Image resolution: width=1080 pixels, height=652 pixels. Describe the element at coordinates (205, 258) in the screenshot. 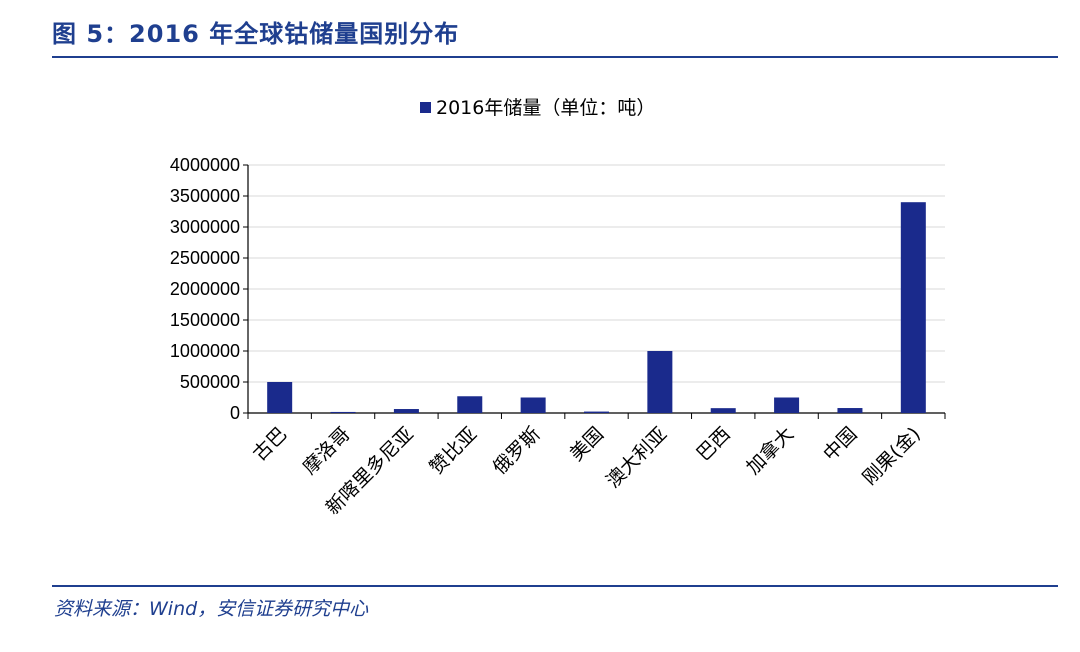

I see `y-tick-label: 2500000` at that location.